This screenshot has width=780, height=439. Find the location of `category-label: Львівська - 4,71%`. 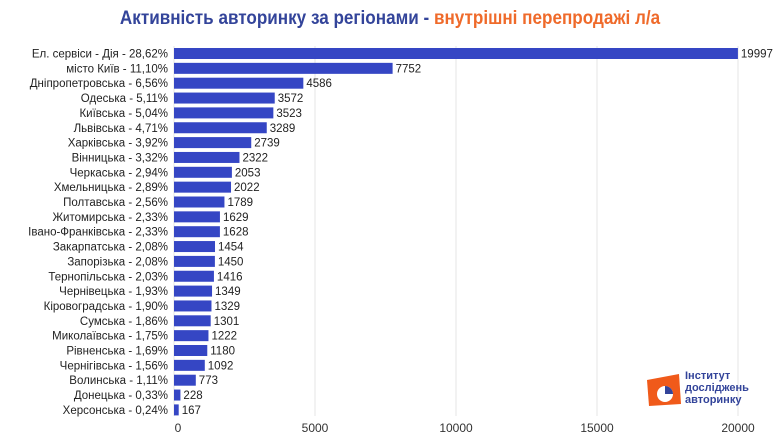

category-label: Львівська - 4,71% is located at coordinates (121, 129).